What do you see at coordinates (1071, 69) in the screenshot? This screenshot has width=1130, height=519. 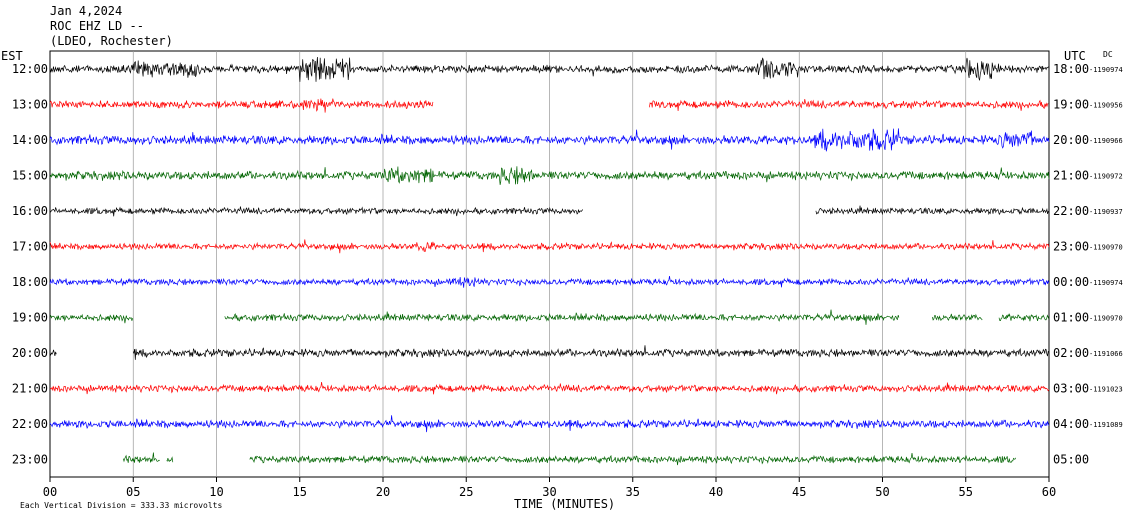 I see `utc-hour-label: 18:00` at bounding box center [1071, 69].